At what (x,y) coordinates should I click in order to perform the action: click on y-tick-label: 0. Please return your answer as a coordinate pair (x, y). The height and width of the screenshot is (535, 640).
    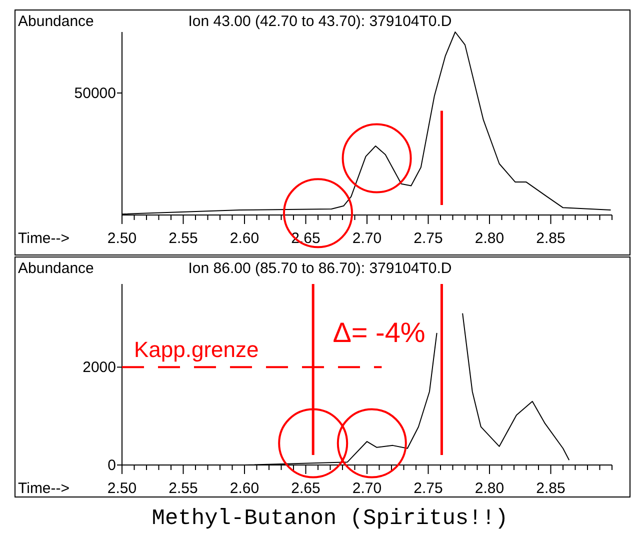
    Looking at the image, I should click on (112, 465).